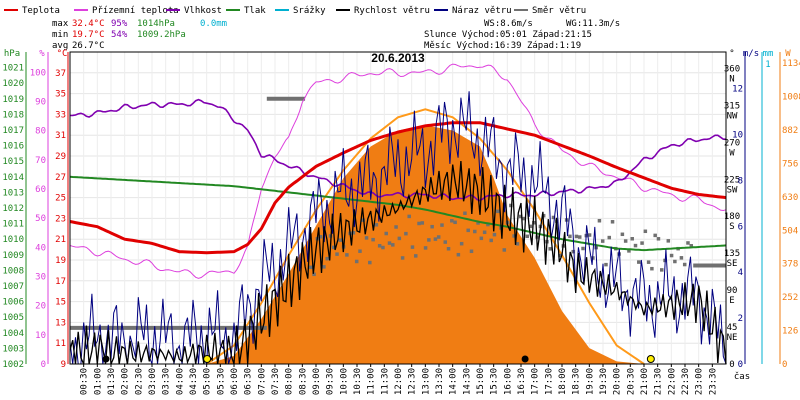 The image size is (800, 400). I want to click on temp-tick-label: 15, so click(60, 303).